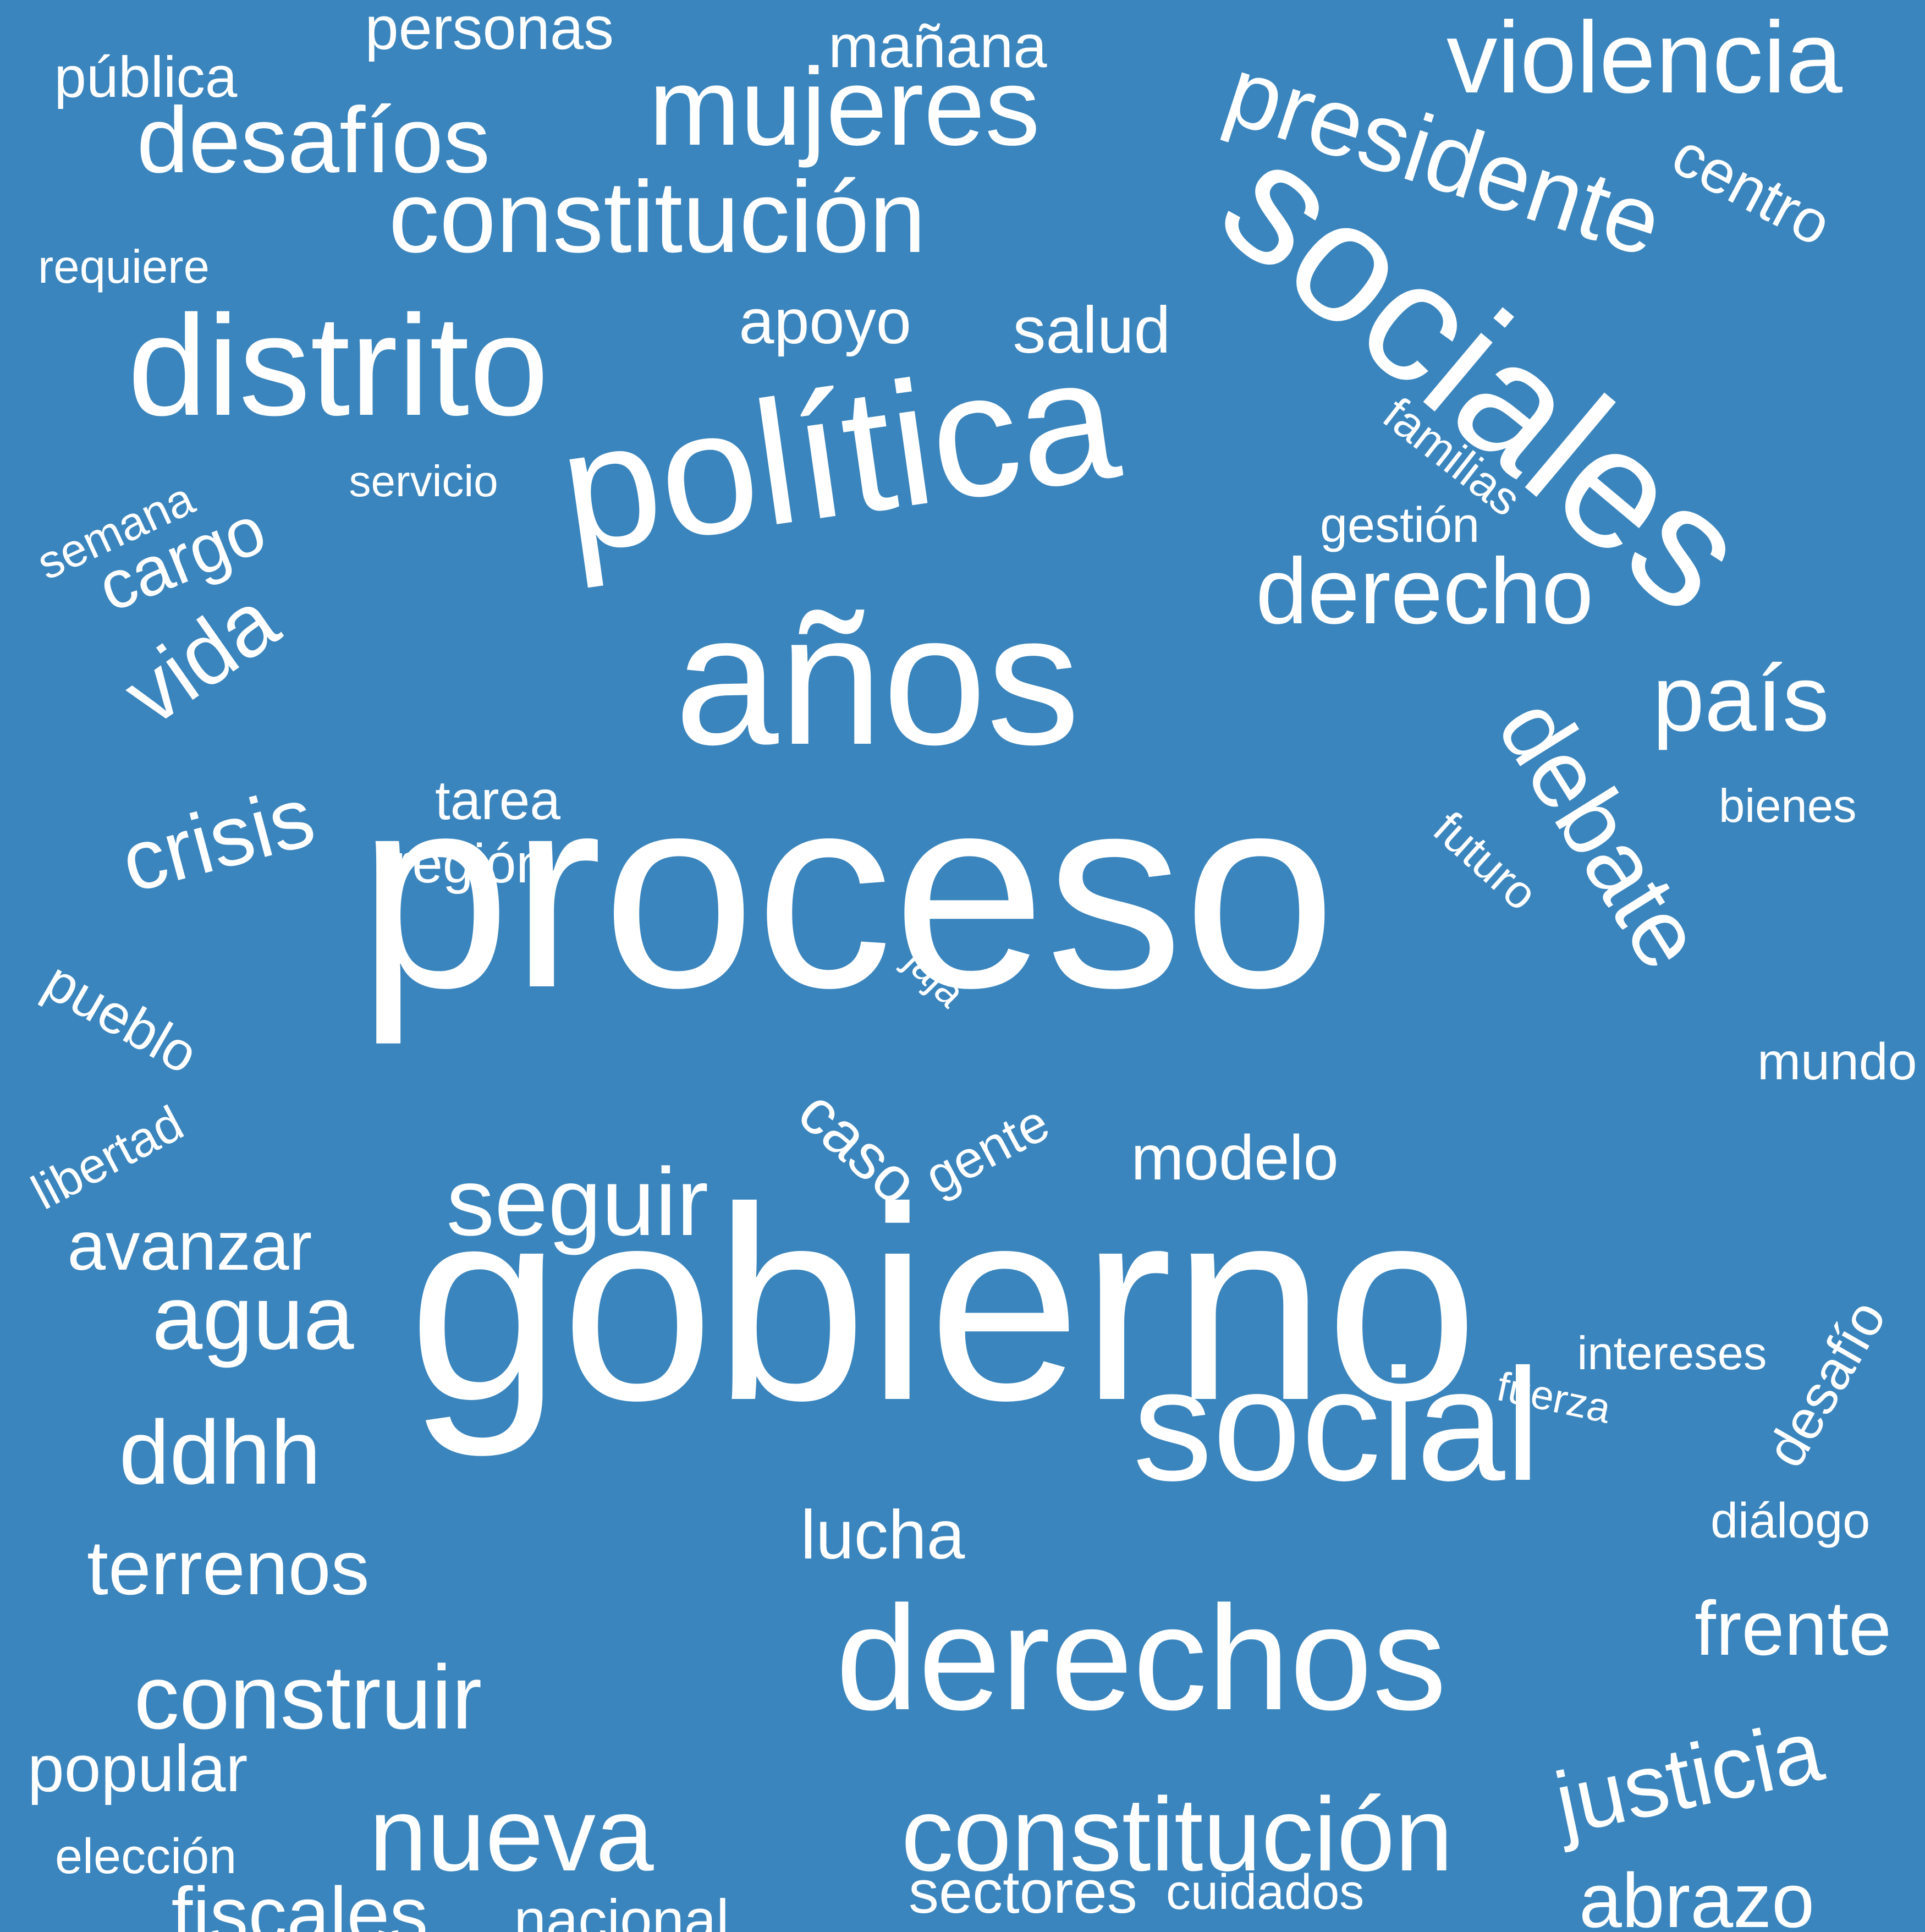 The height and width of the screenshot is (1932, 1925). I want to click on word-21: ddhh, so click(220, 1452).